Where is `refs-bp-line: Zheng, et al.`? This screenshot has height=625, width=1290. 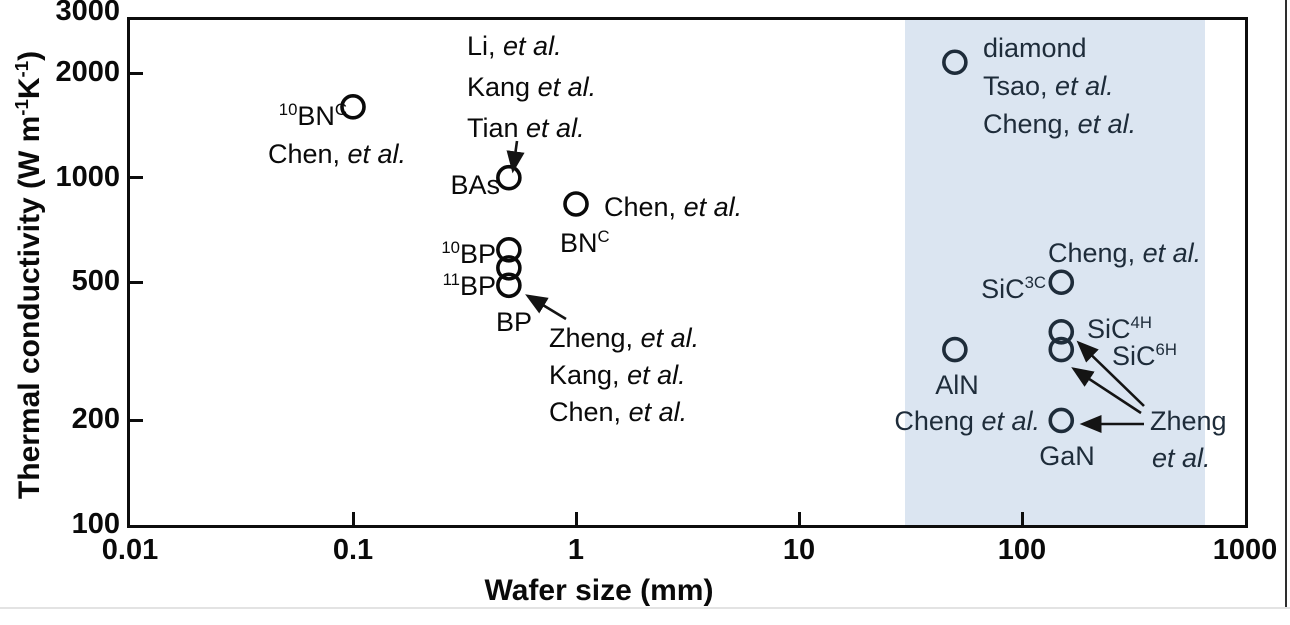 refs-bp-line: Zheng, et al. is located at coordinates (624, 337).